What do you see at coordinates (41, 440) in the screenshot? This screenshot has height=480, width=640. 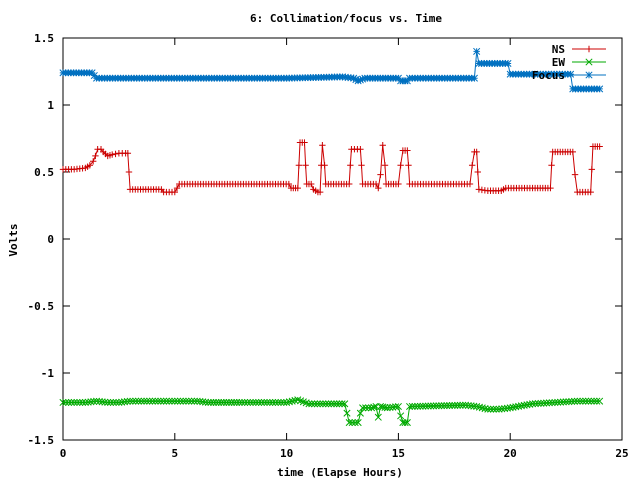 I see `y-tick-label: -1.5` at bounding box center [41, 440].